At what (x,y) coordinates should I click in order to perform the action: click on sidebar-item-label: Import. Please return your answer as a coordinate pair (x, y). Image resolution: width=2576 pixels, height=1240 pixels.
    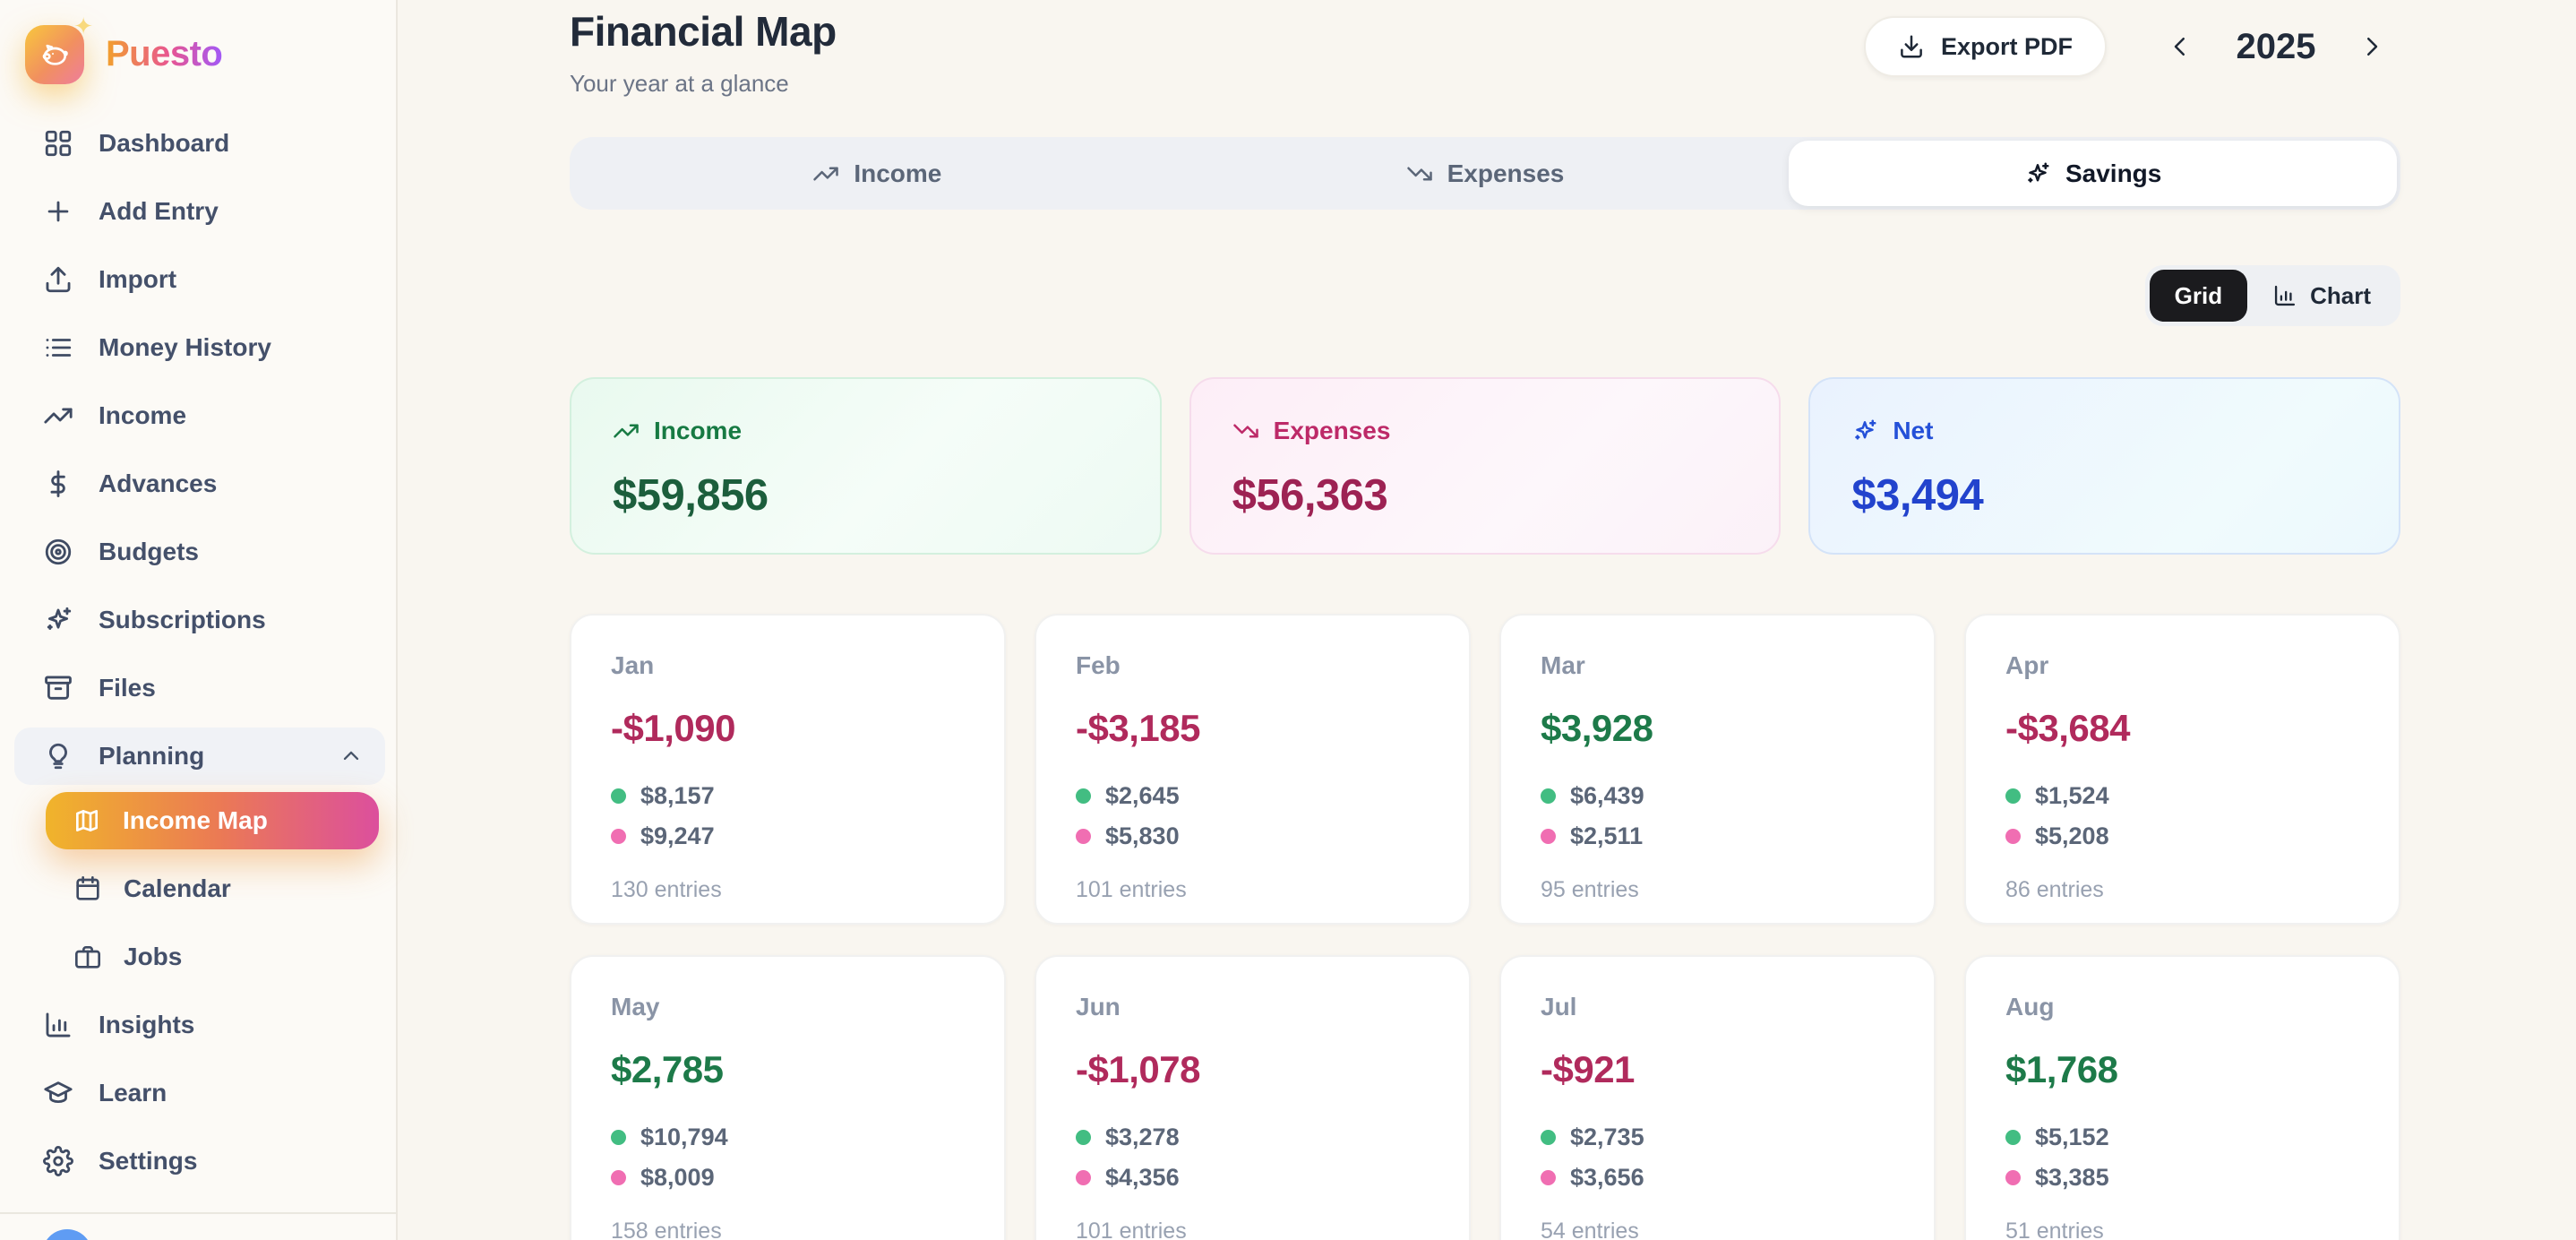
    Looking at the image, I should click on (138, 279).